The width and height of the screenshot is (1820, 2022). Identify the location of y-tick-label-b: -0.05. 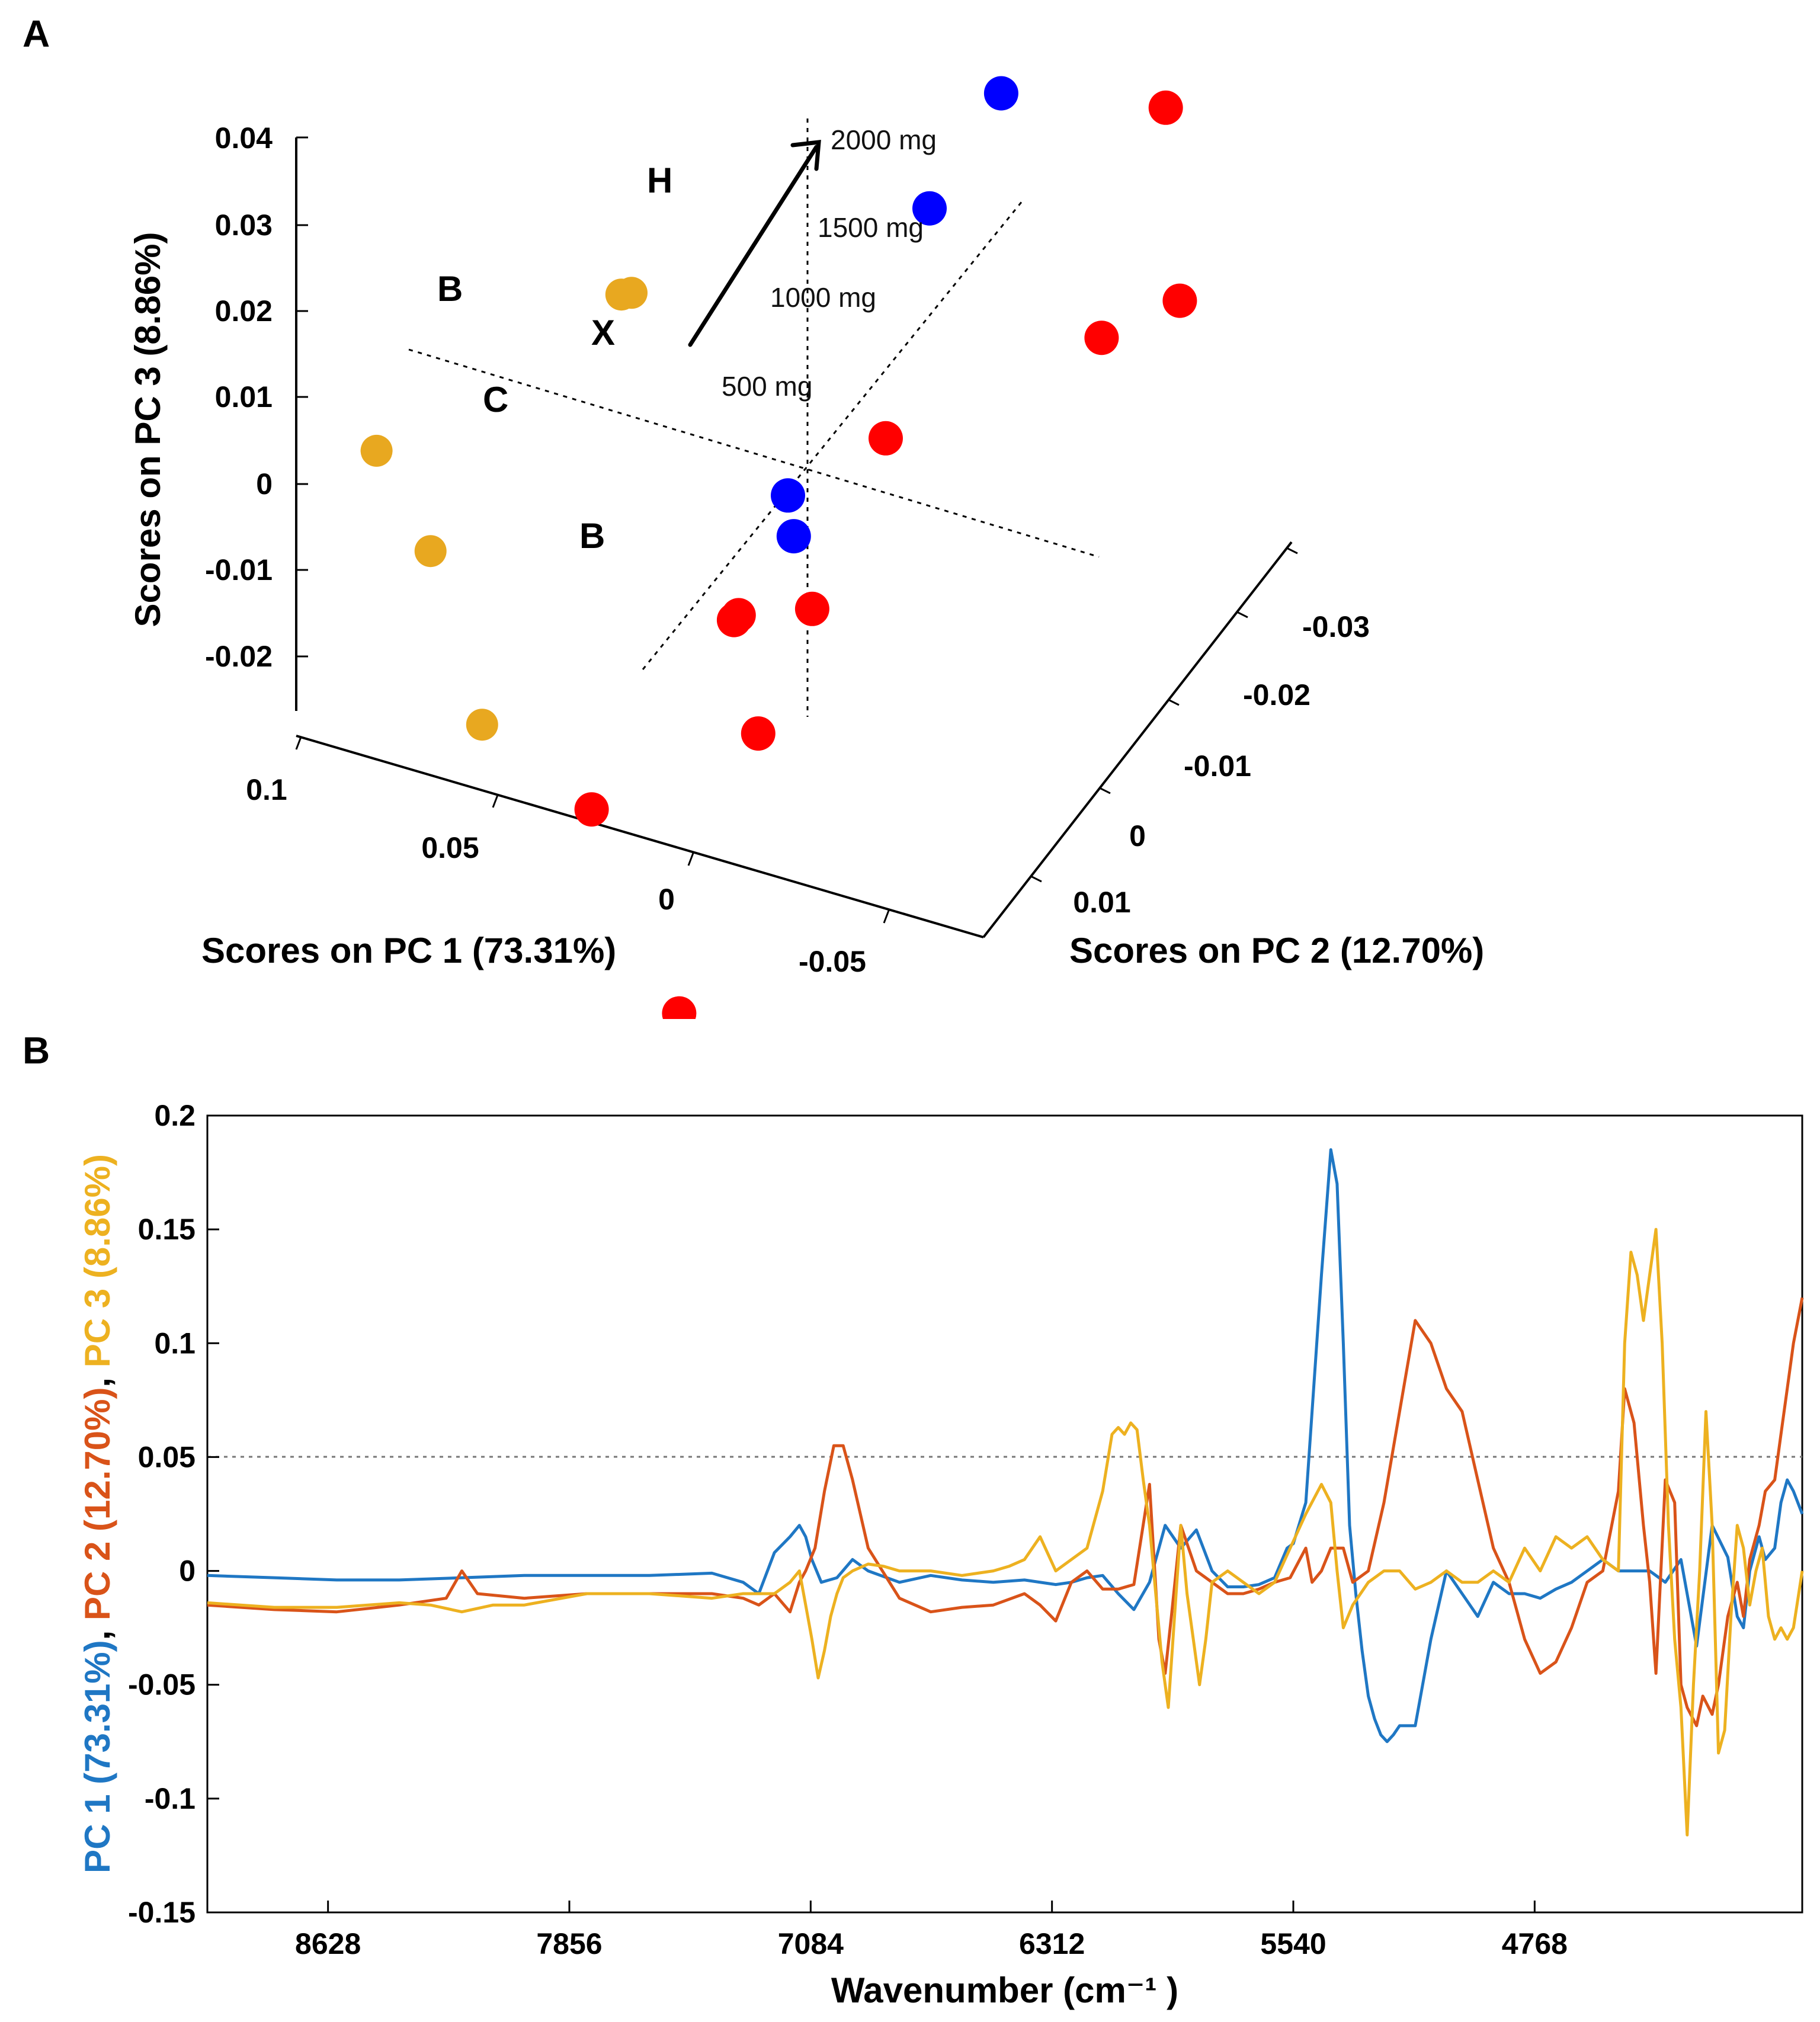
(162, 1684).